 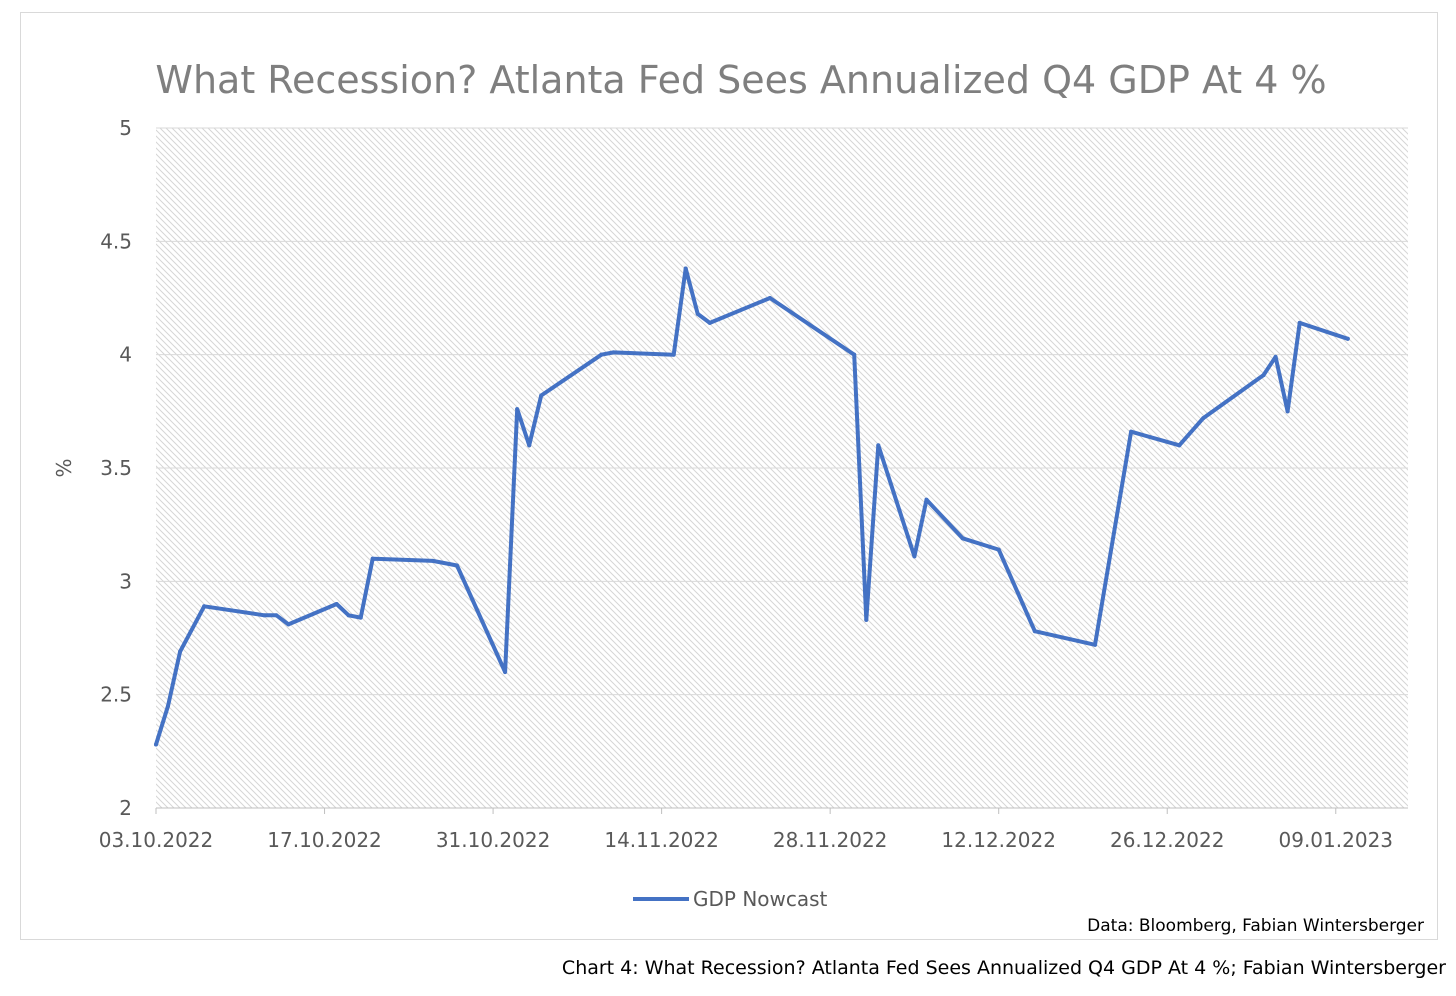 I want to click on y-axis-label: %, so click(x=64, y=467).